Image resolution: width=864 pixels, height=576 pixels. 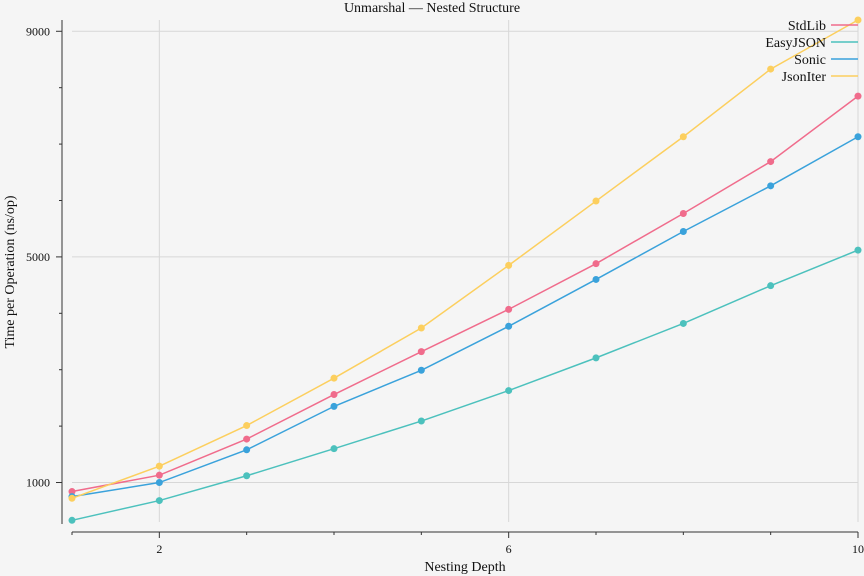 I want to click on y-tick-label: 9000, so click(x=38, y=31).